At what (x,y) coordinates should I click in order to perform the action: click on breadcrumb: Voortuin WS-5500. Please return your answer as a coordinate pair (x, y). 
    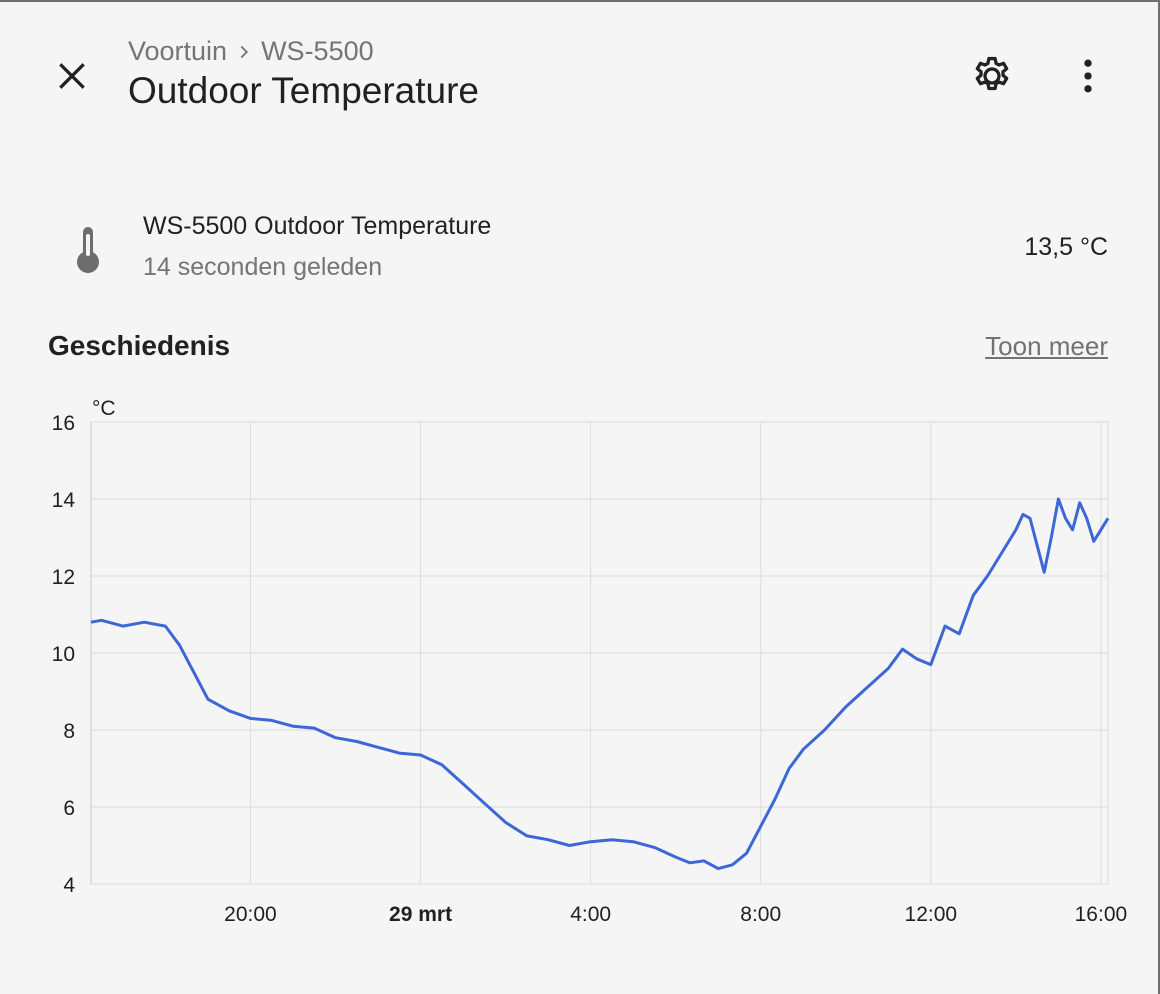
    Looking at the image, I should click on (251, 51).